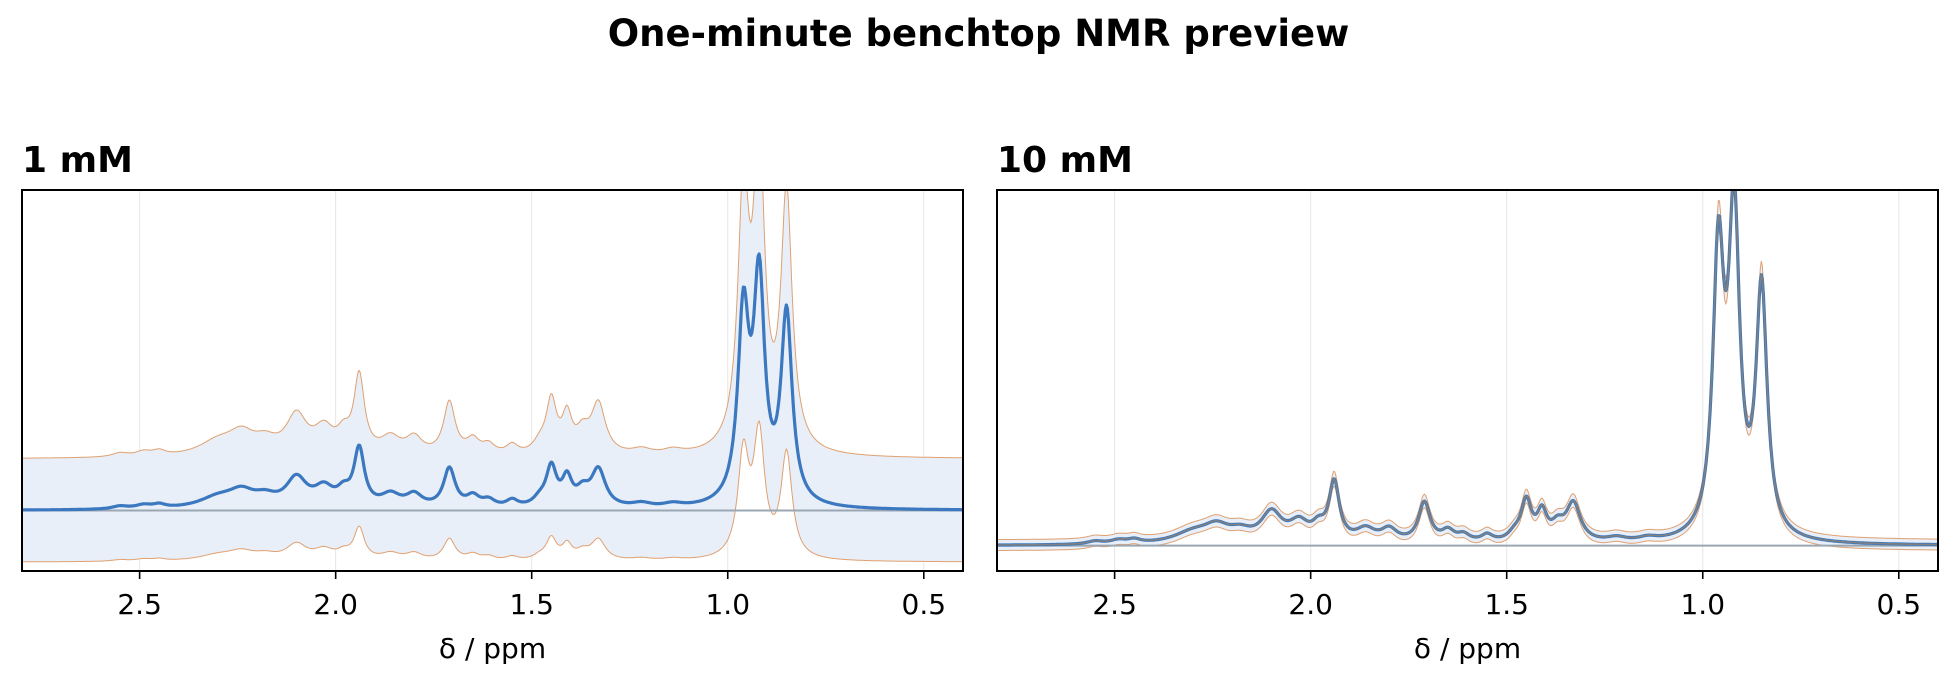 Image resolution: width=1957 pixels, height=689 pixels. What do you see at coordinates (978, 33) in the screenshot?
I see `figure-title: One-minute benchtop NMR preview` at bounding box center [978, 33].